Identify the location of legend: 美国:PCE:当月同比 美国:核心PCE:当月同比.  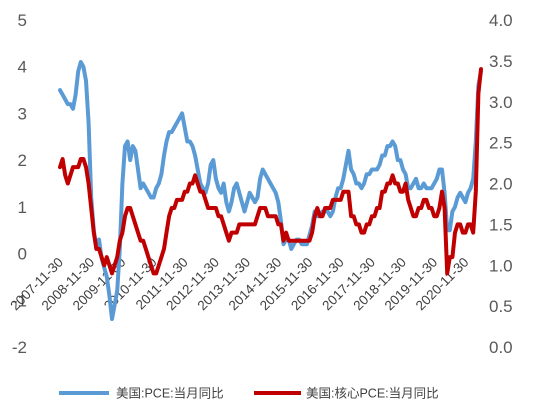
(249, 394).